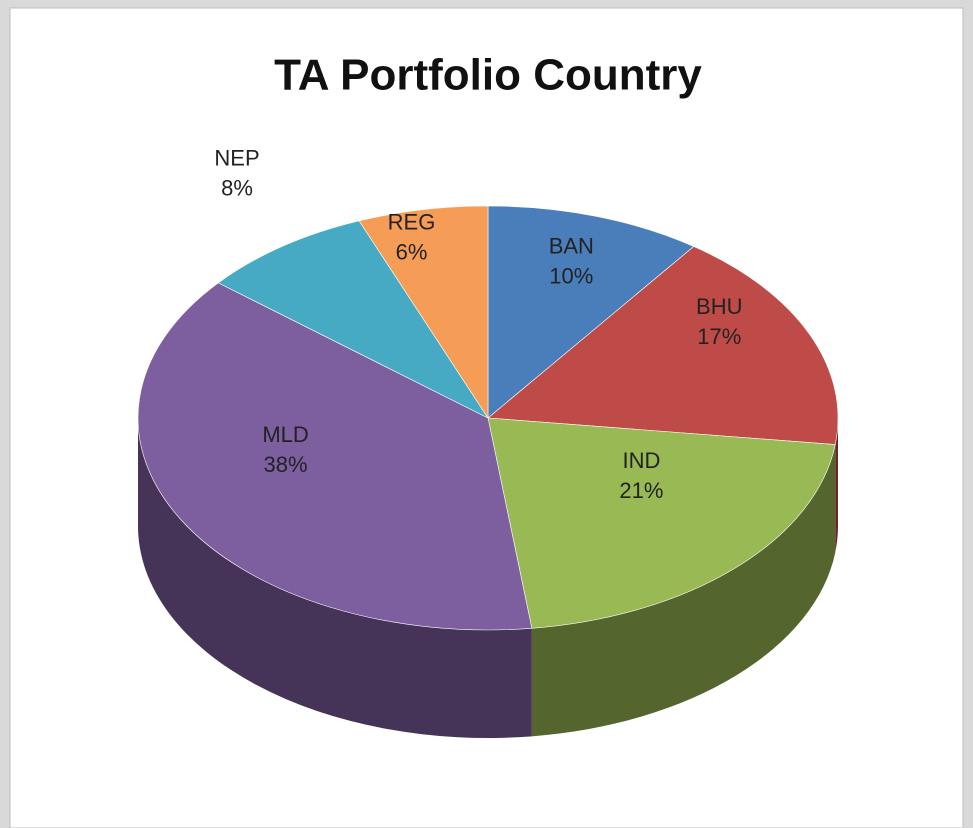  What do you see at coordinates (571, 275) in the screenshot?
I see `value-label: 10%` at bounding box center [571, 275].